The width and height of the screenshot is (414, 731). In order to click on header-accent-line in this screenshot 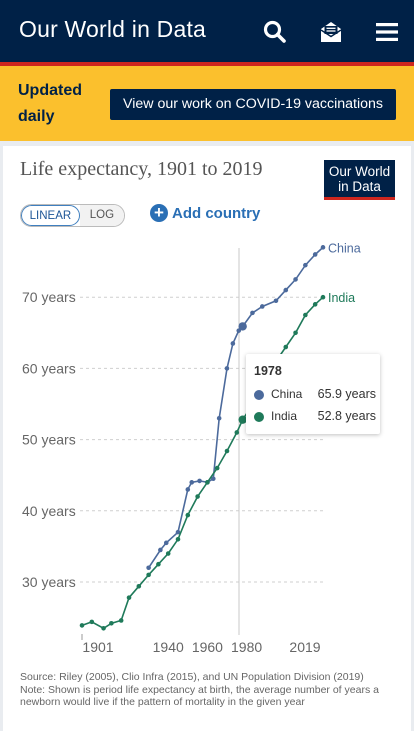, I will do `click(207, 64)`.